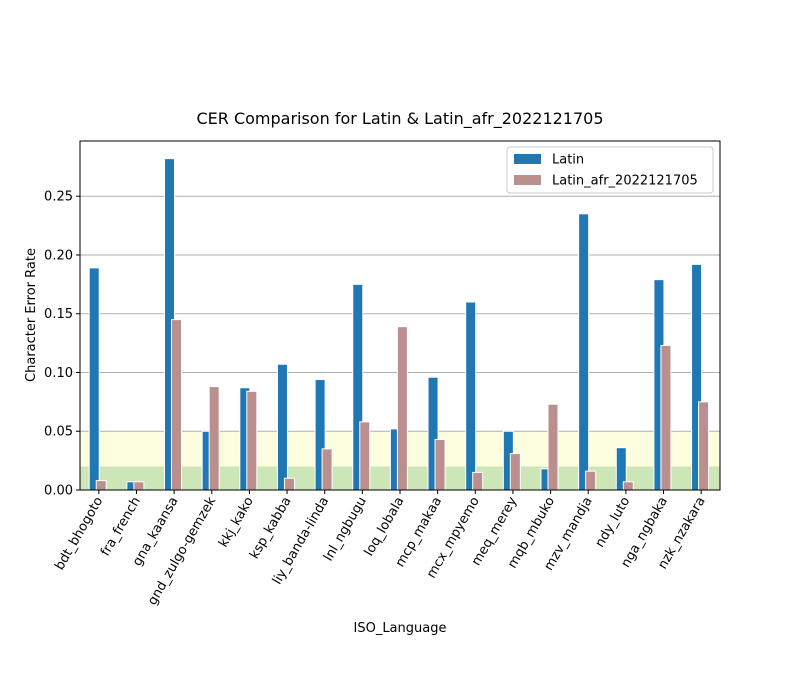  I want to click on y-tick-label: 0.10, so click(58, 373).